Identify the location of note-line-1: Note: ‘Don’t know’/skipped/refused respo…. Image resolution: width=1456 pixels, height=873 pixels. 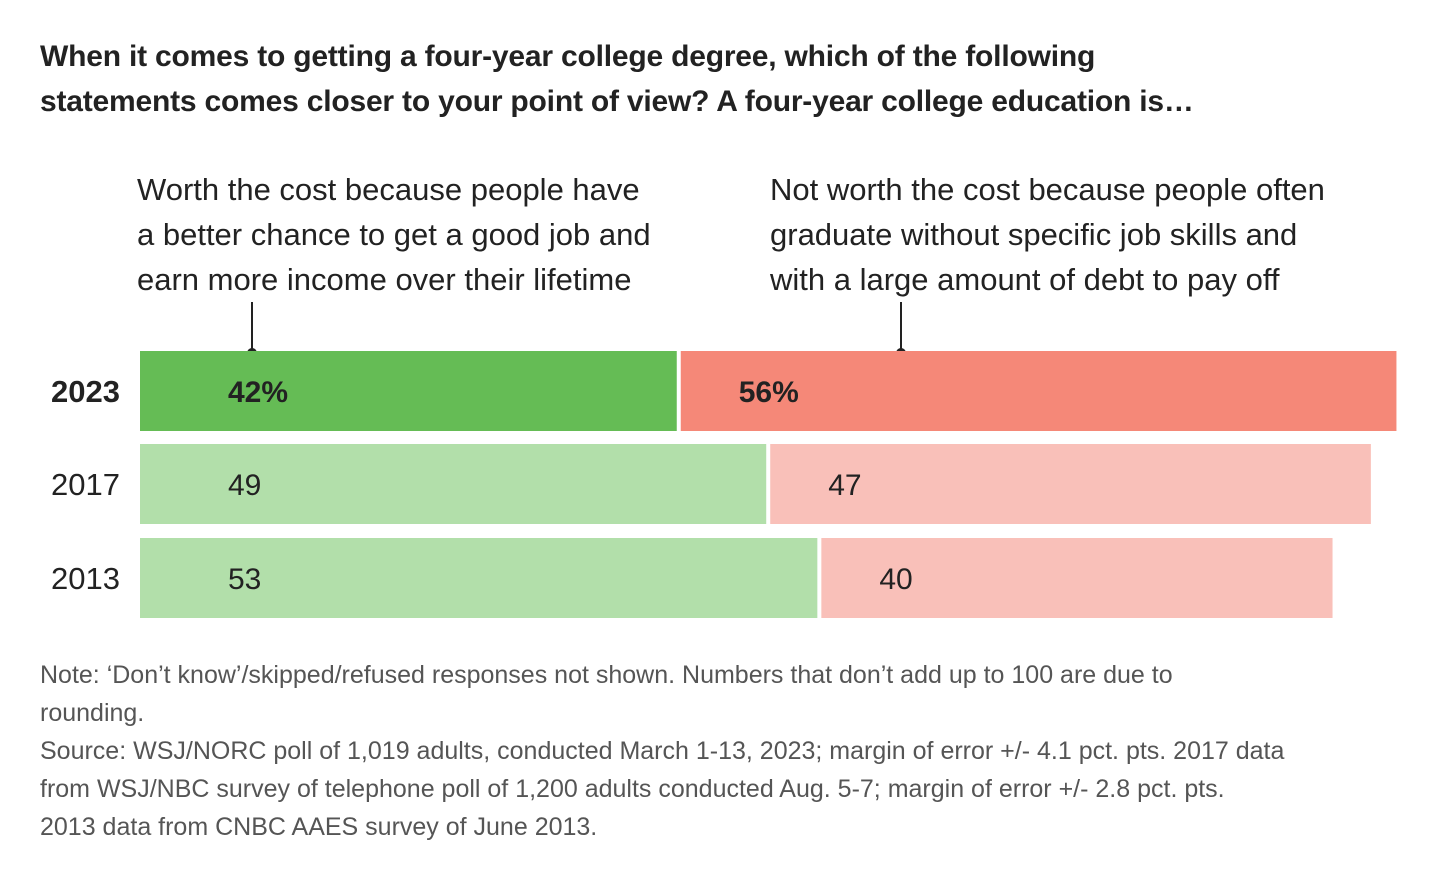
(606, 675).